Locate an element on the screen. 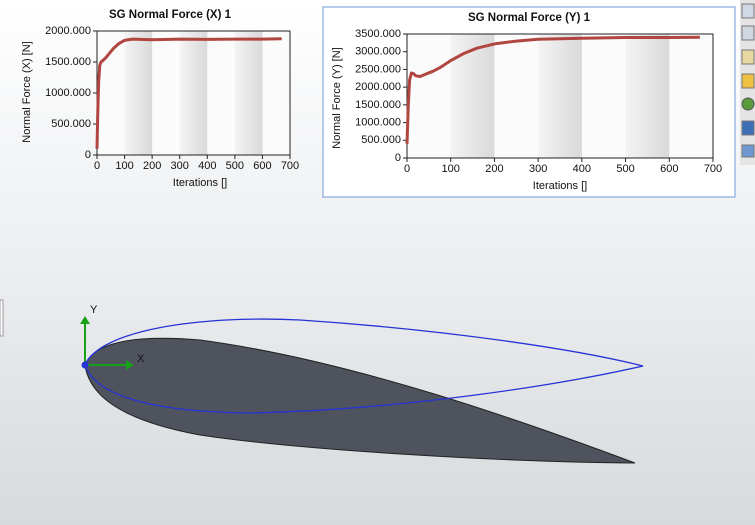 The image size is (755, 525). chart-title: SG Normal Force (Y) 1 is located at coordinates (529, 18).